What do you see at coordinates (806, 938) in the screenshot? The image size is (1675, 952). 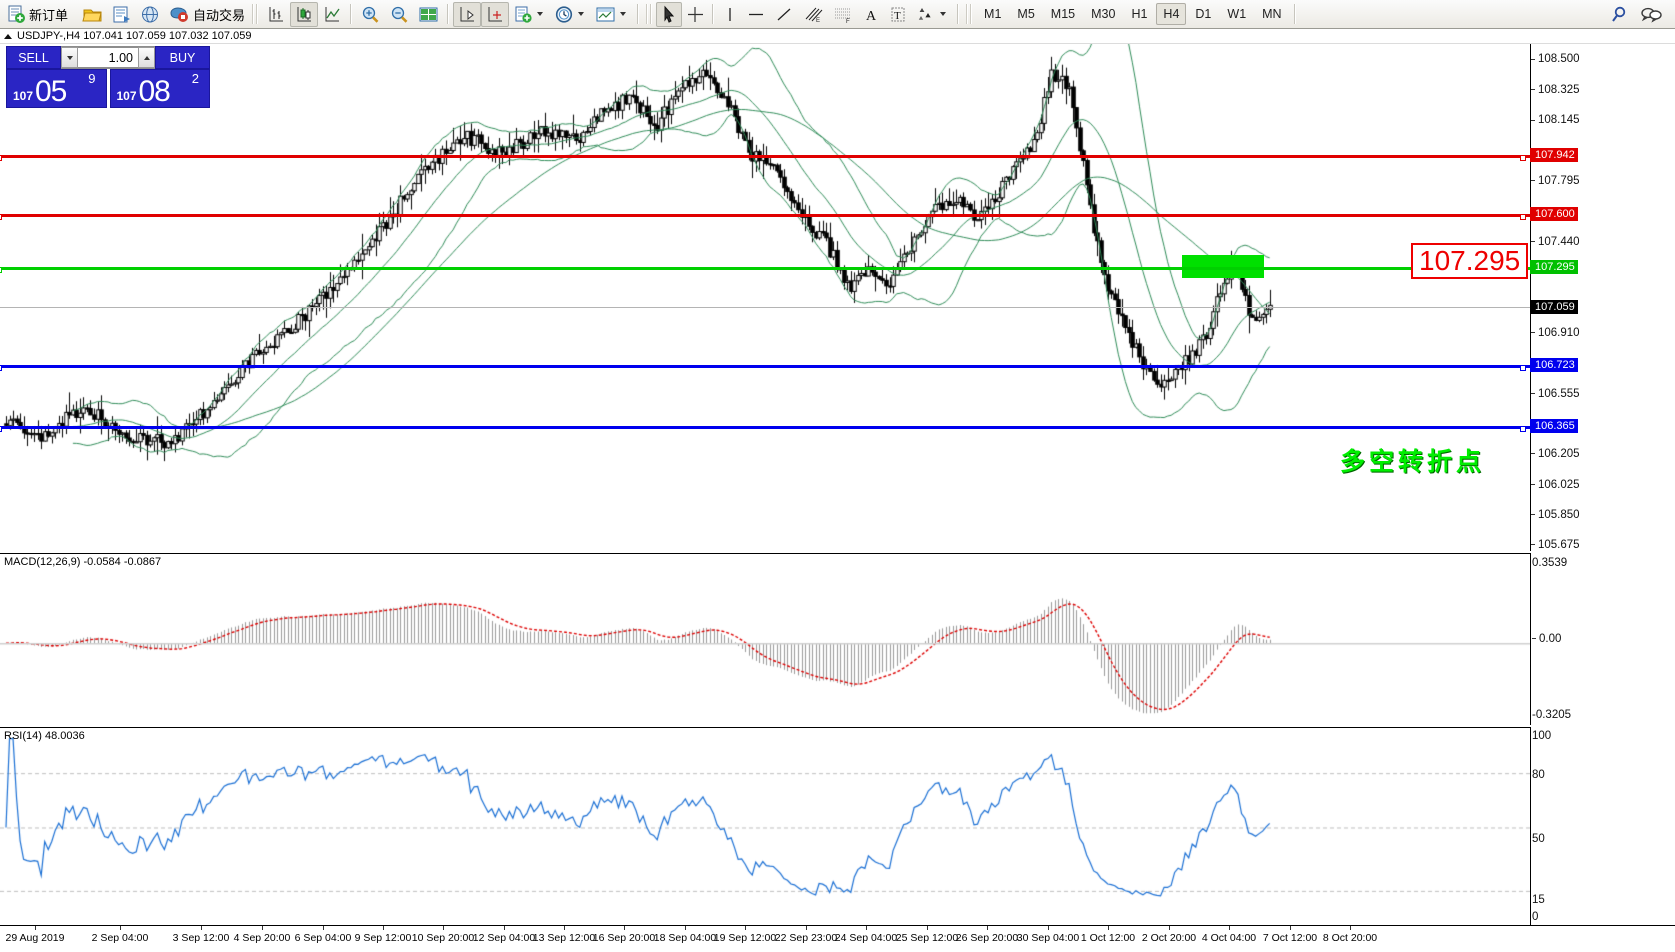 I see `time-label-12: 22 Sep 23:00` at bounding box center [806, 938].